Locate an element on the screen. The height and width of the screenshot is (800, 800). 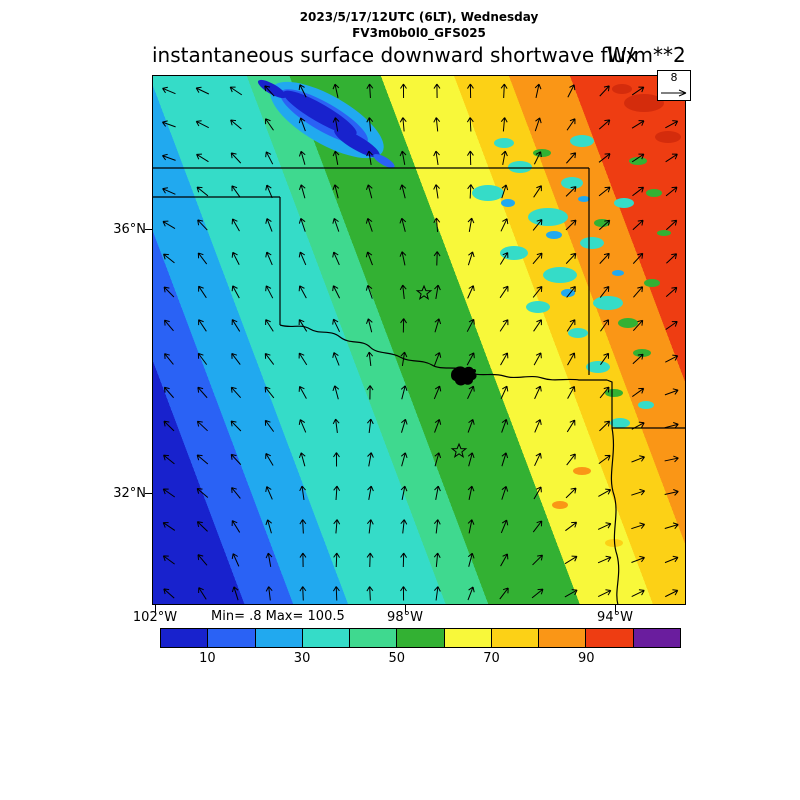
lon-label-102w: 102°W is located at coordinates (155, 617).